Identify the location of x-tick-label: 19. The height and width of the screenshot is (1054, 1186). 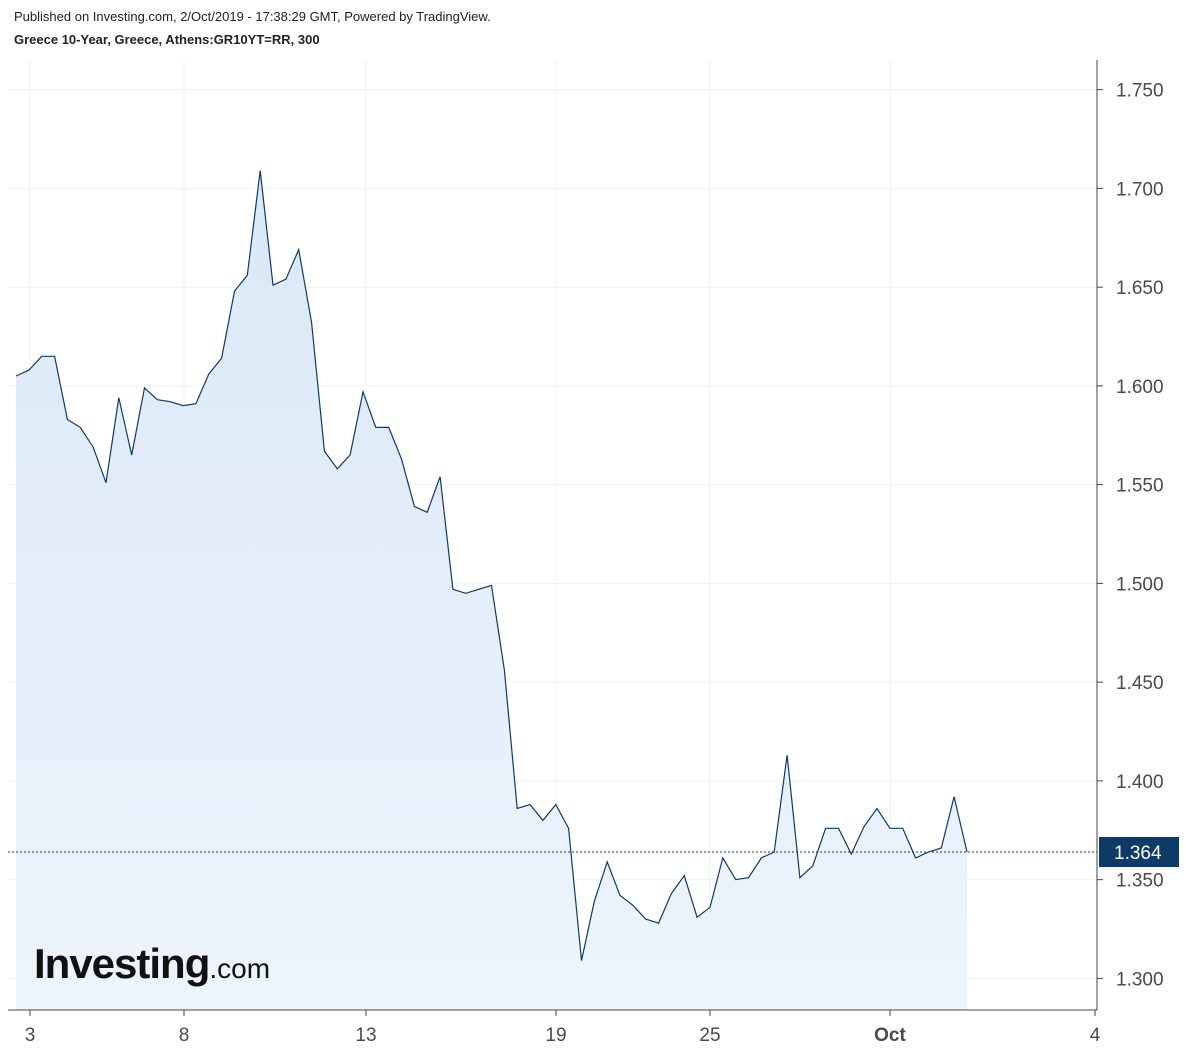
(555, 1035).